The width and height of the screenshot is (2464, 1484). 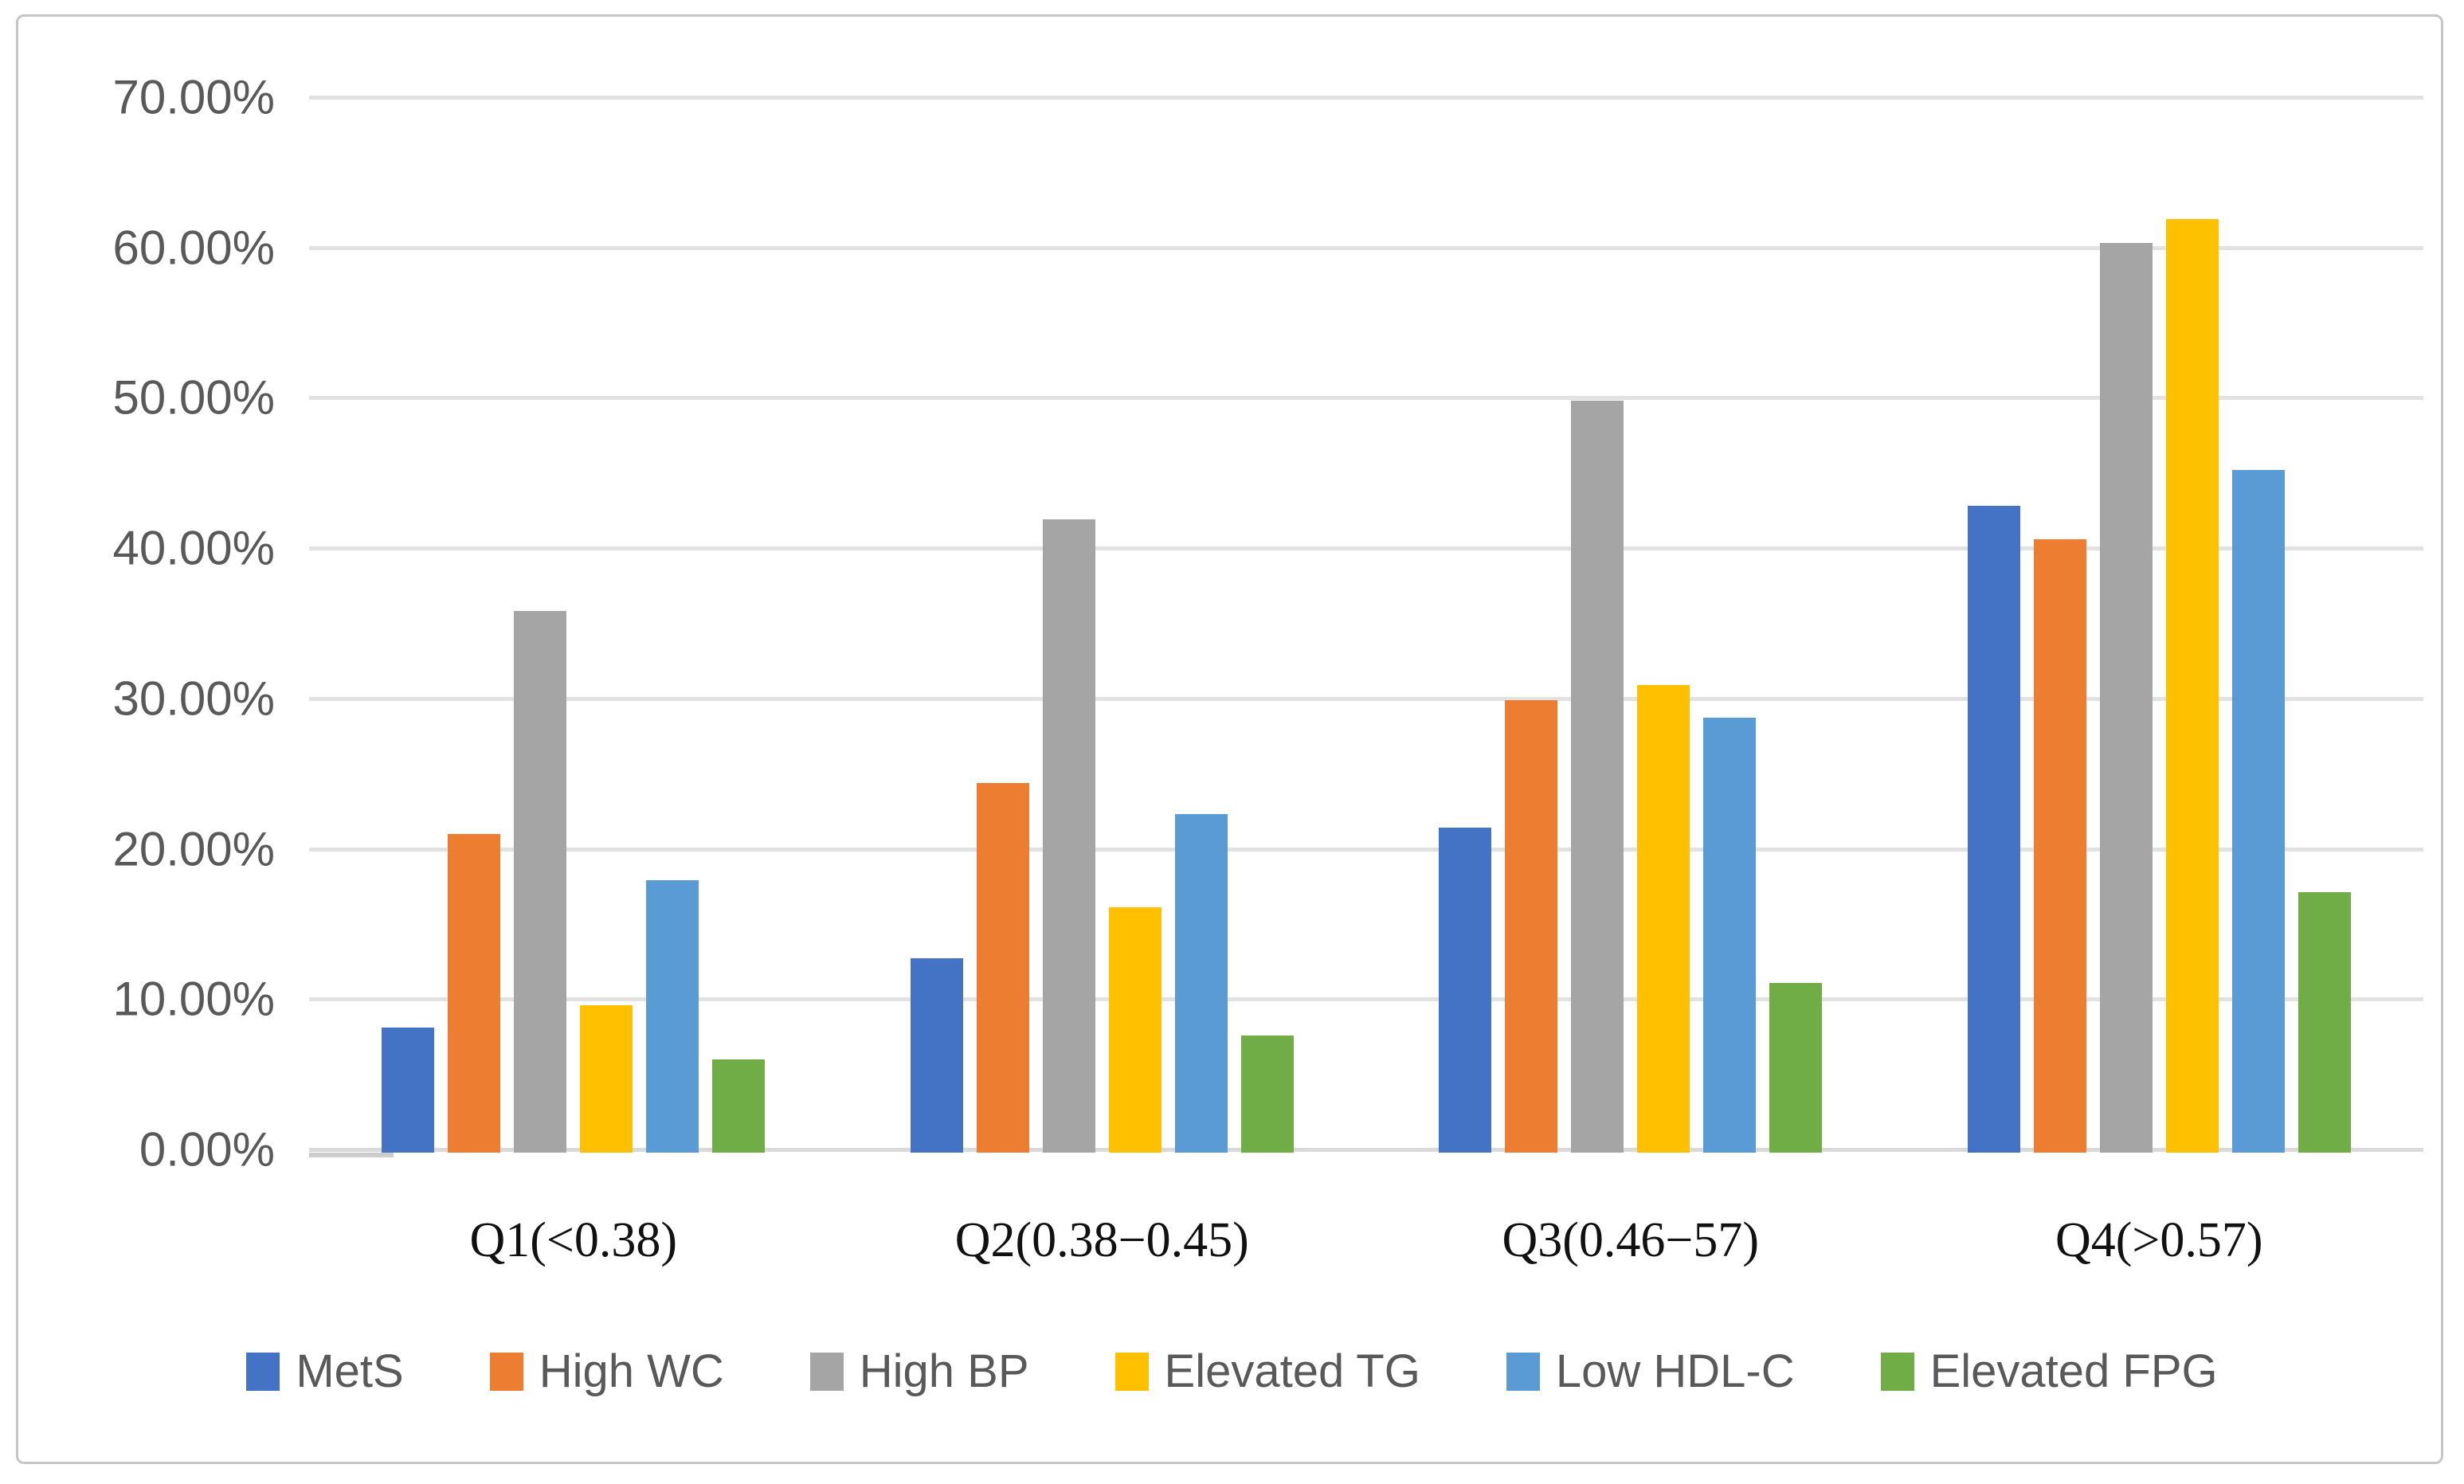 I want to click on legend-item-elevated-fpg: Elevated FPG, so click(x=2049, y=1371).